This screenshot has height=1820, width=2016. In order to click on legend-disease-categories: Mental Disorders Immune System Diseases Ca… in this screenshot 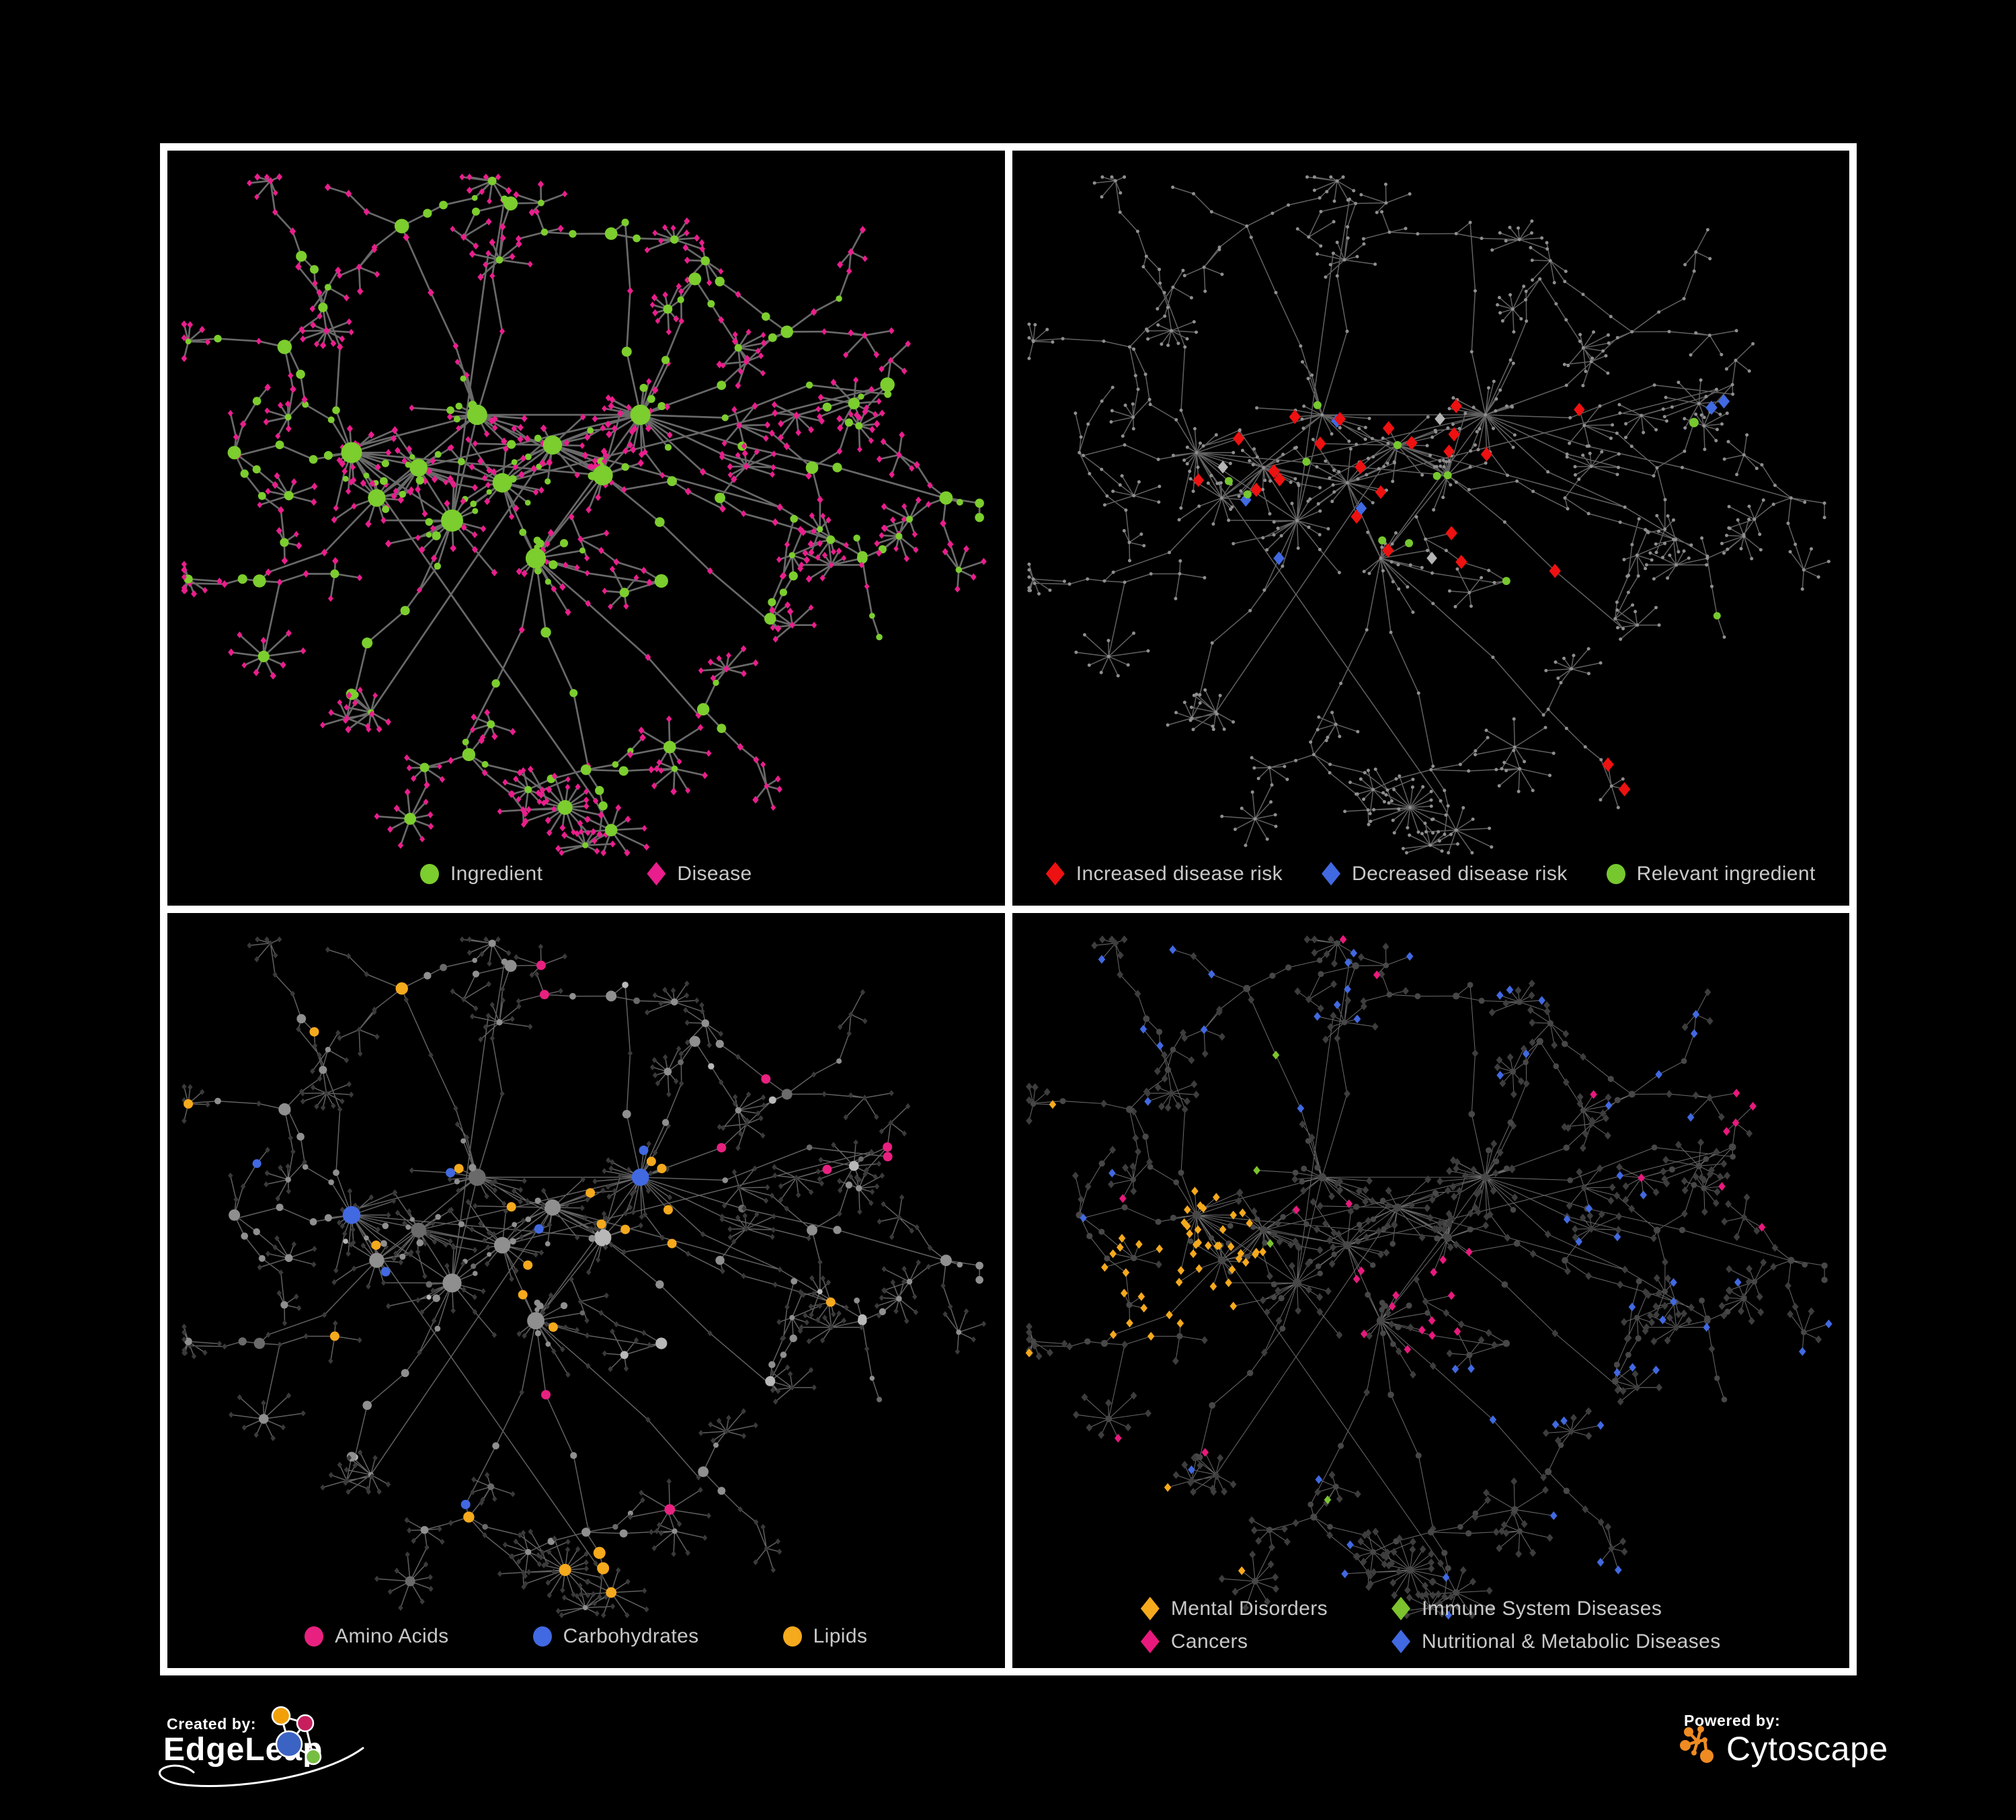, I will do `click(1431, 1625)`.